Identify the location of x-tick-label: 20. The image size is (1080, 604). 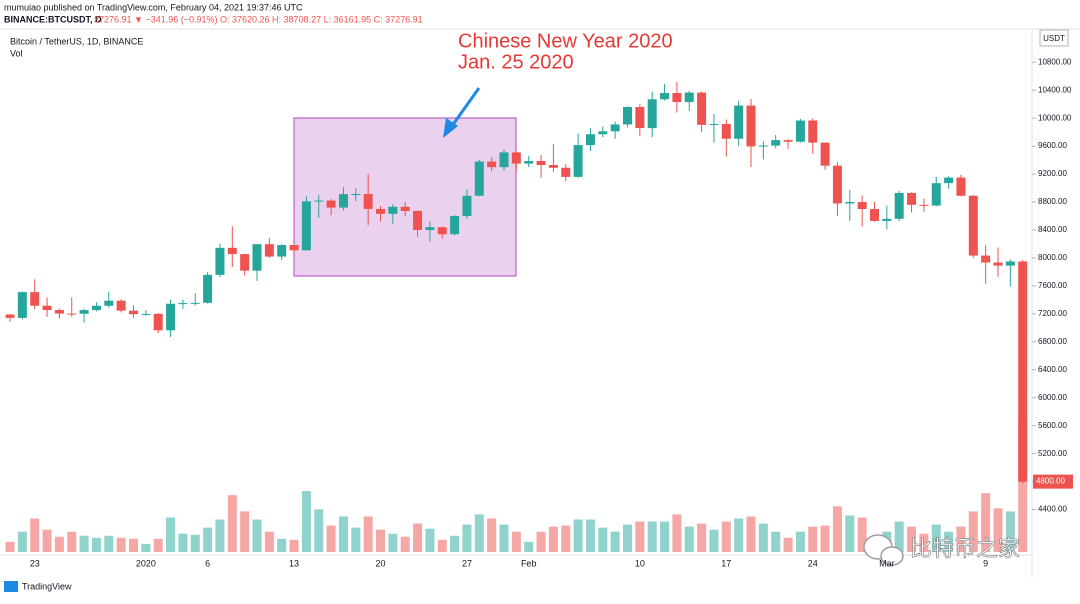
(380, 563).